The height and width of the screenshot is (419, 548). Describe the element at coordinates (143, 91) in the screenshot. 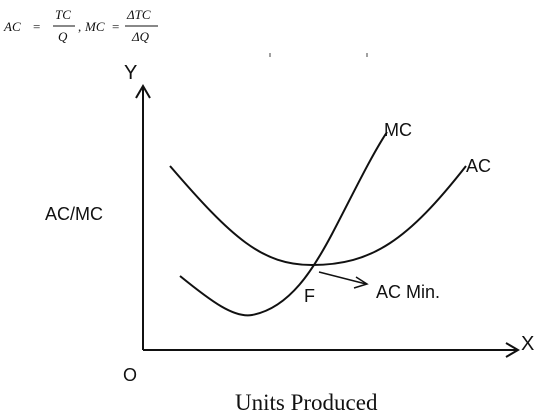

I see `y-axis-arrowhead` at that location.